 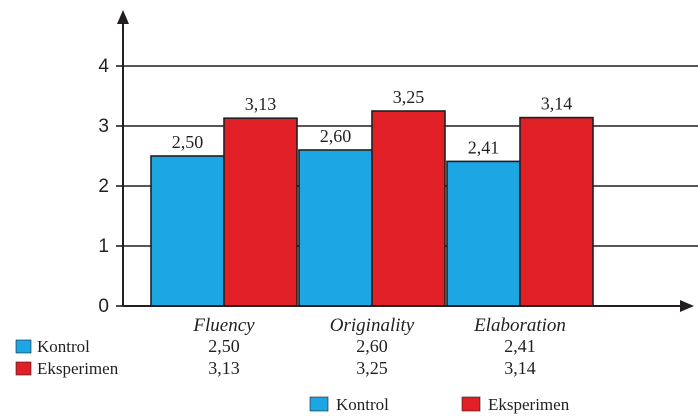 I want to click on bar-eksperimen-elaboration, so click(x=556, y=211).